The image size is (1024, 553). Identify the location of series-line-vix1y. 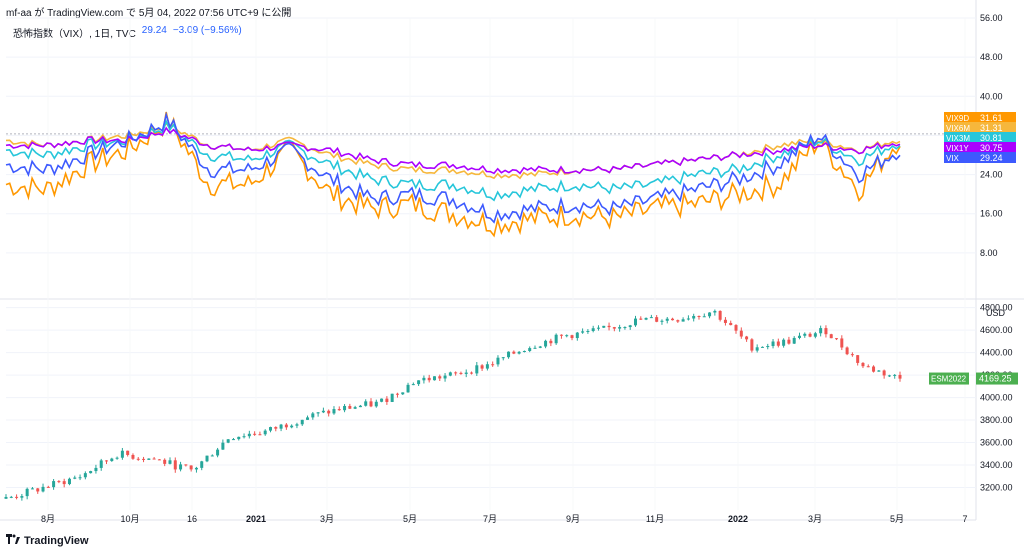
(453, 150).